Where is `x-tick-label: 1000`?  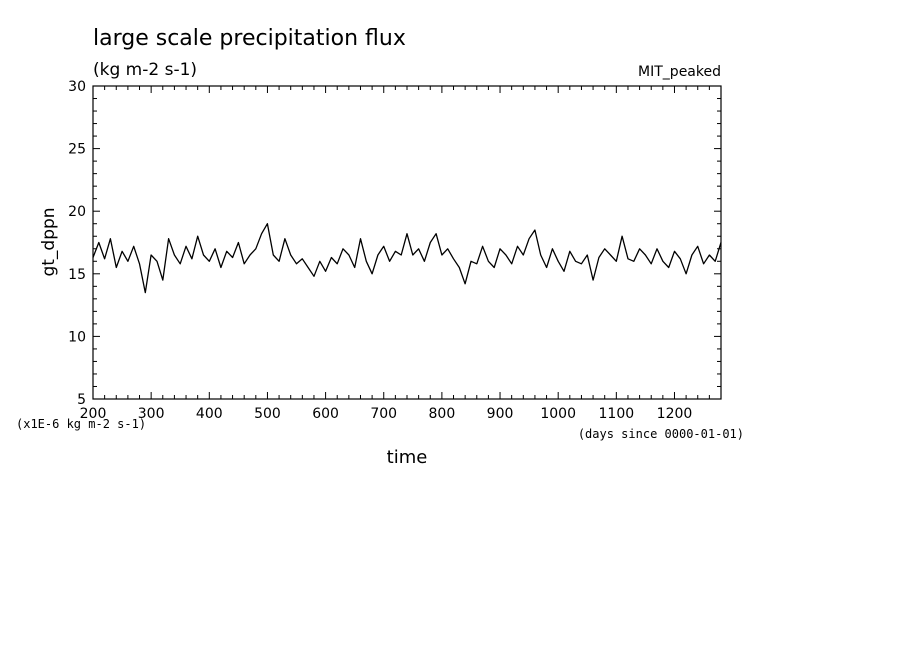 x-tick-label: 1000 is located at coordinates (558, 414).